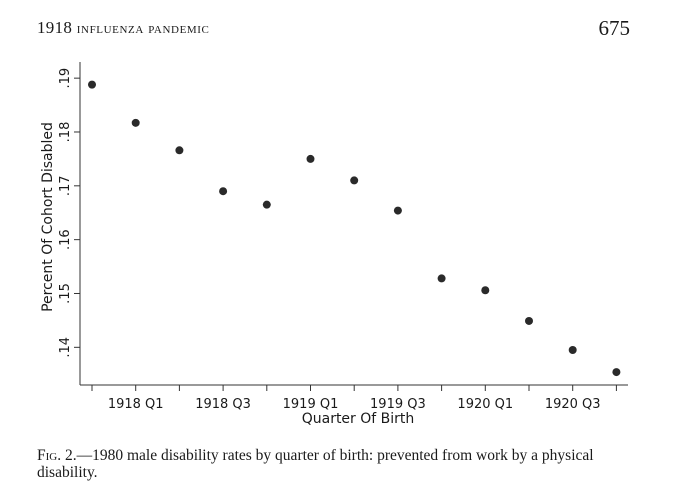  What do you see at coordinates (65, 293) in the screenshot?
I see `y-tick-label: .15` at bounding box center [65, 293].